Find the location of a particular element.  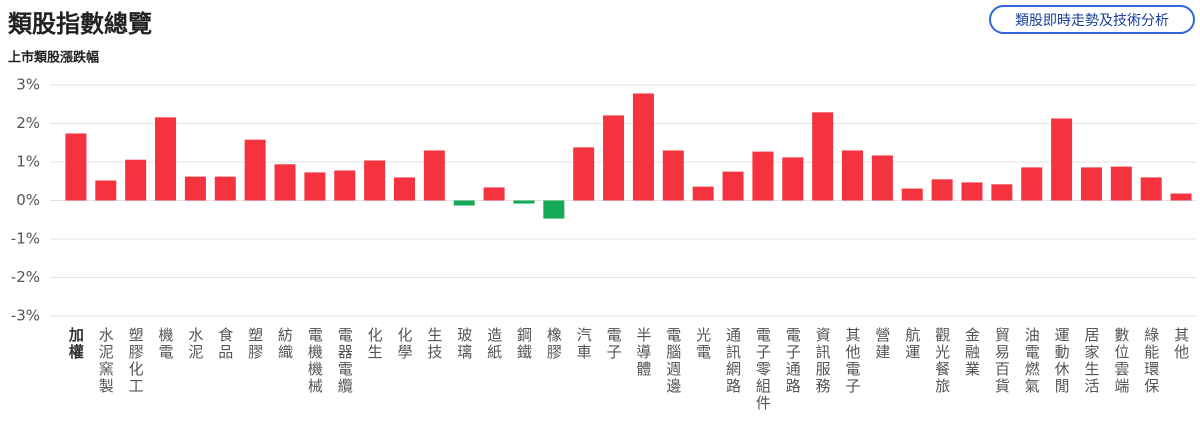

x-tick-label: 電腦週邊 is located at coordinates (673, 361).